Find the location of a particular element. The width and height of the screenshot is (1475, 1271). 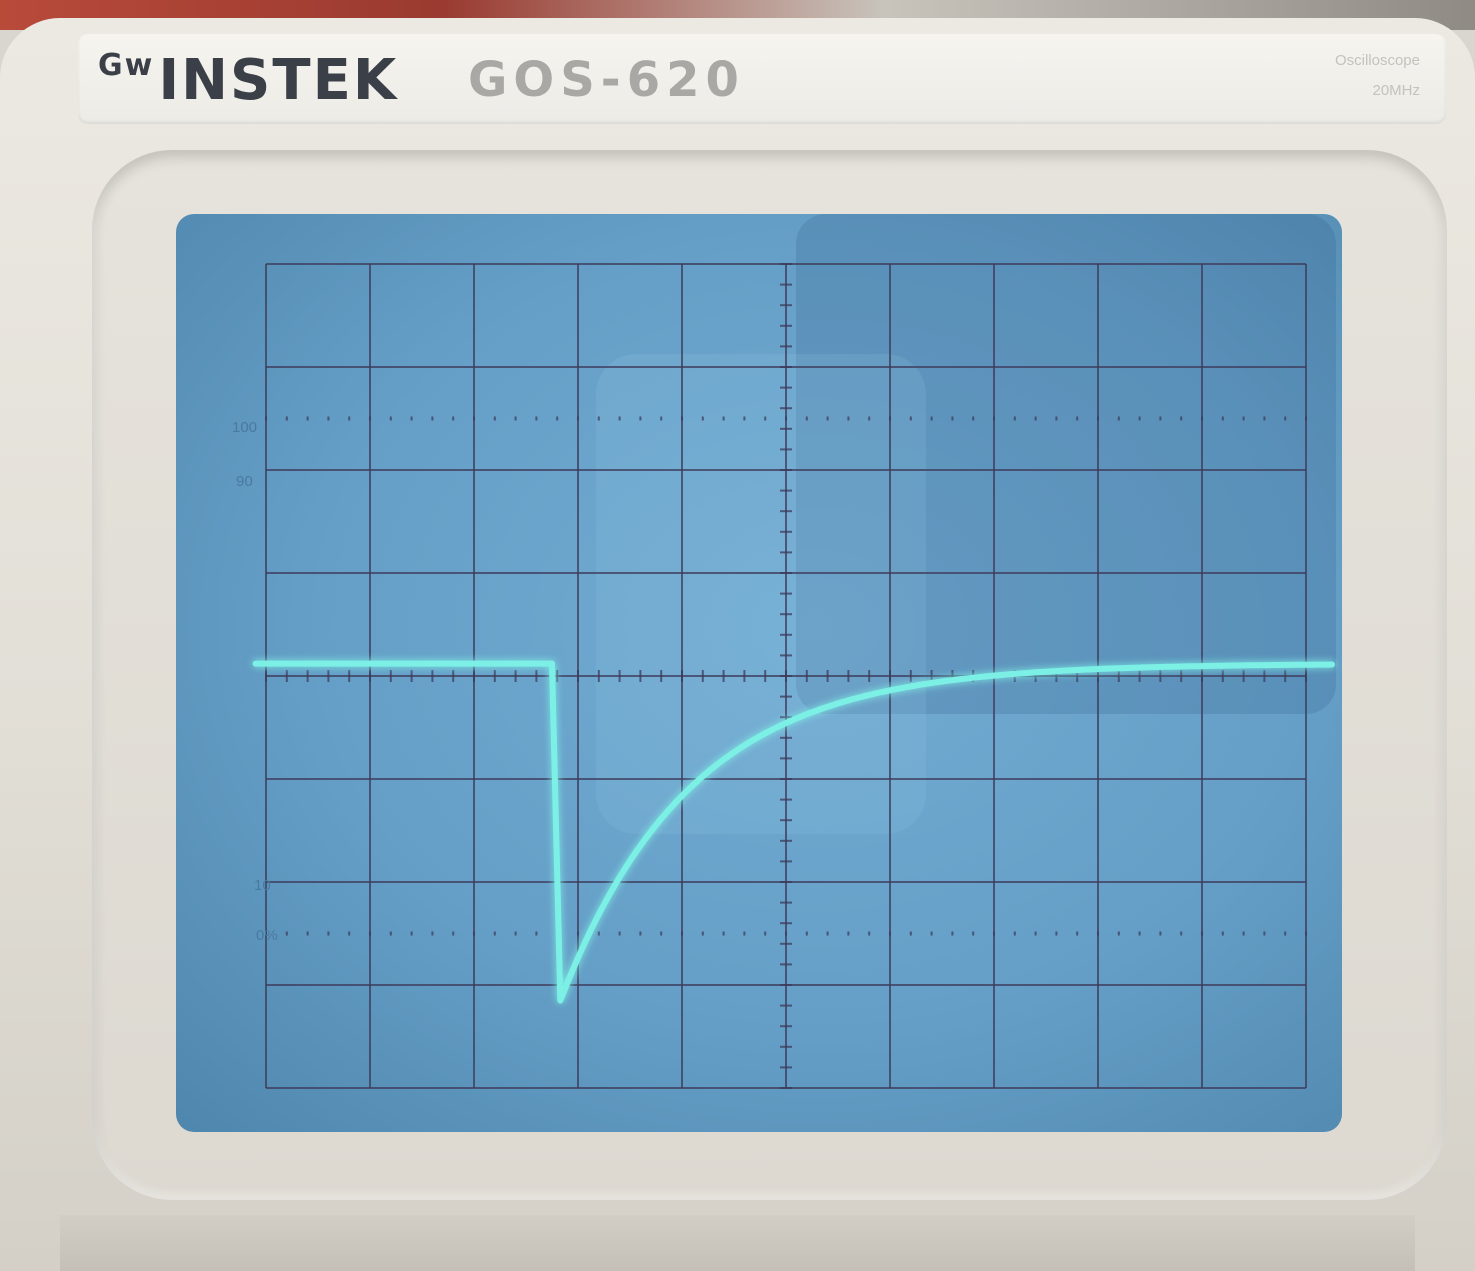

bandwidth-label: 20MHz is located at coordinates (1396, 90).